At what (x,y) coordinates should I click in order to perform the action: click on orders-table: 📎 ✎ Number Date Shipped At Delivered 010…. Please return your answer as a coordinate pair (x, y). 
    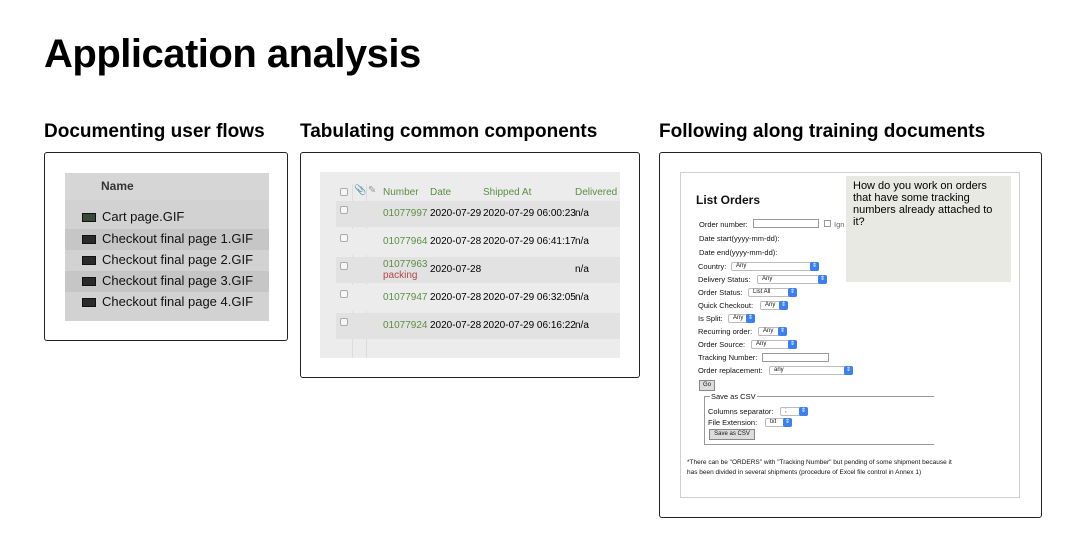
    Looking at the image, I should click on (470, 265).